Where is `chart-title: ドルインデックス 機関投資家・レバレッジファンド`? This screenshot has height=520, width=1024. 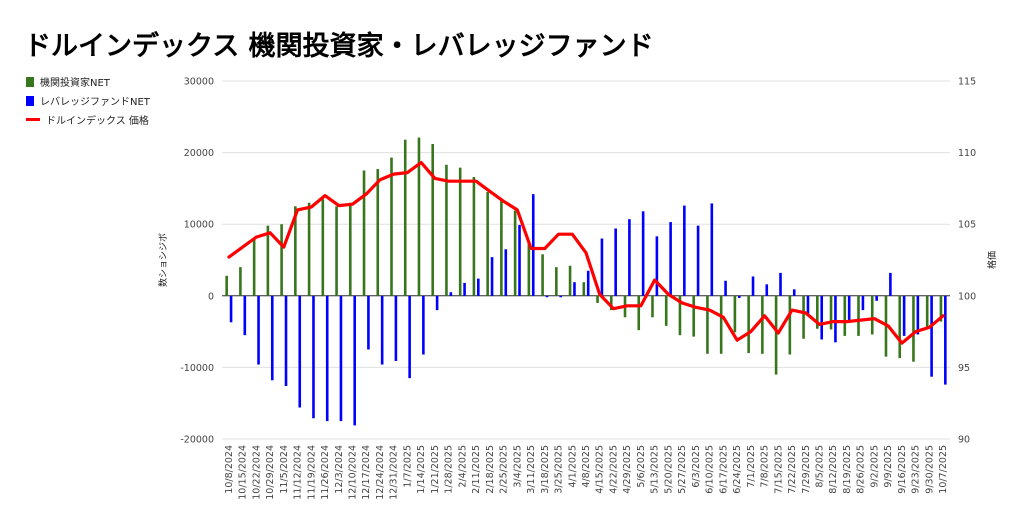 chart-title: ドルインデックス 機関投資家・レバレッジファンド is located at coordinates (339, 46).